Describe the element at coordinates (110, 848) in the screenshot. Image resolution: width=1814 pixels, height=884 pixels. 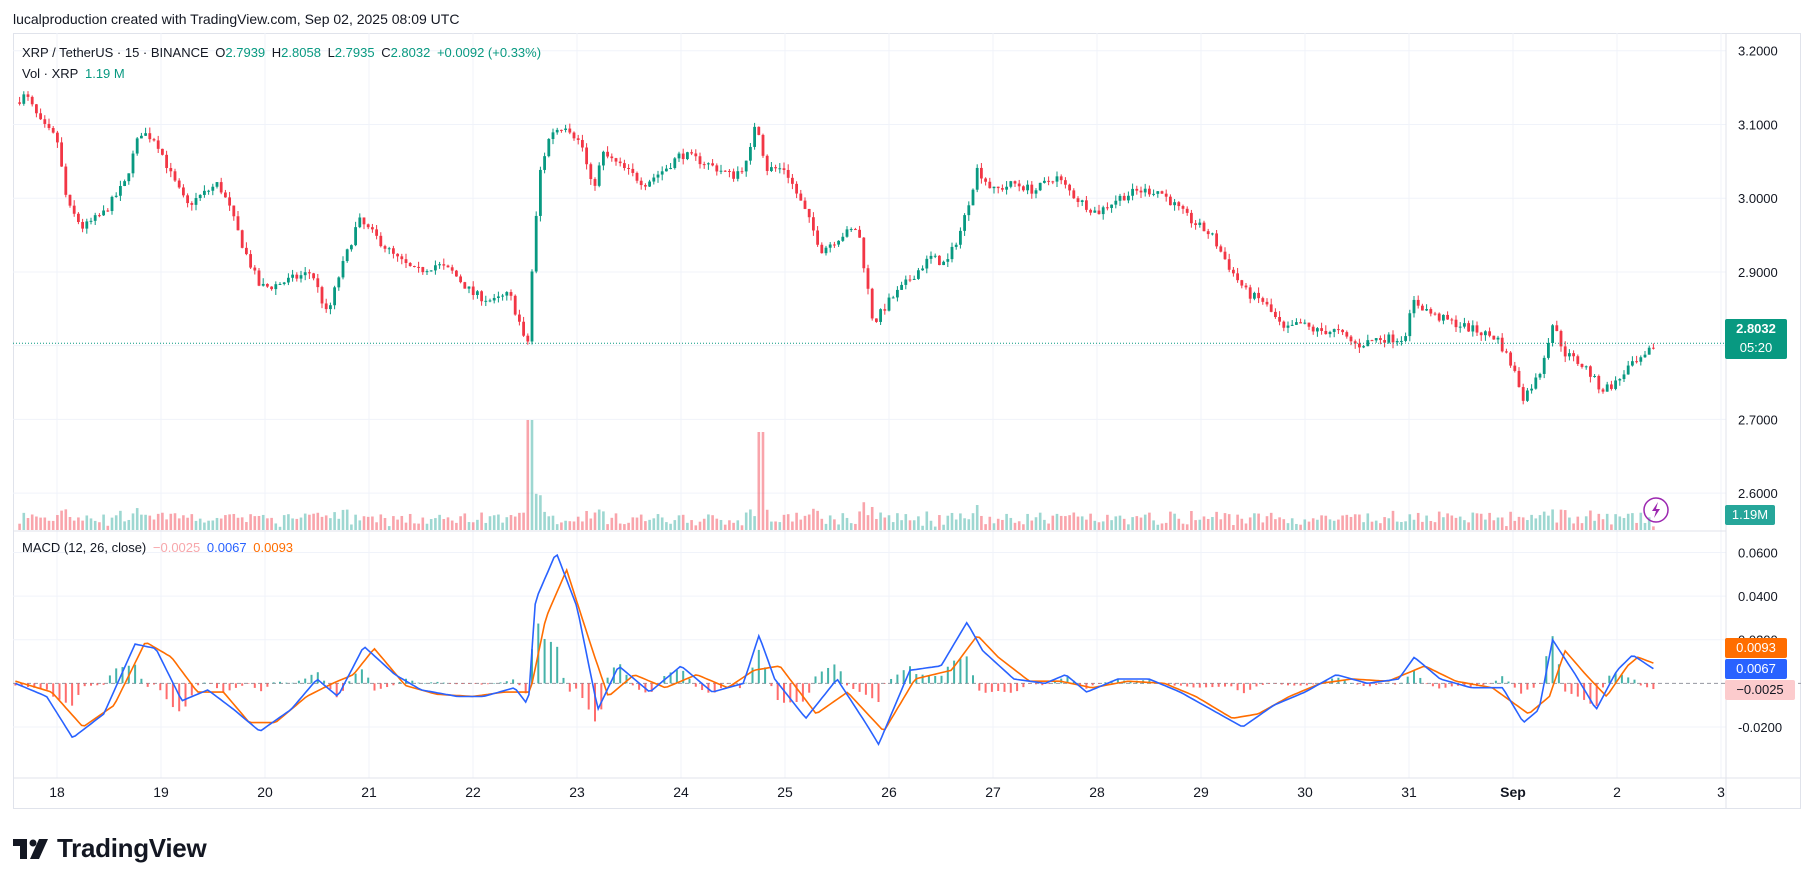
I see `tradingview-logo: TradingView` at that location.